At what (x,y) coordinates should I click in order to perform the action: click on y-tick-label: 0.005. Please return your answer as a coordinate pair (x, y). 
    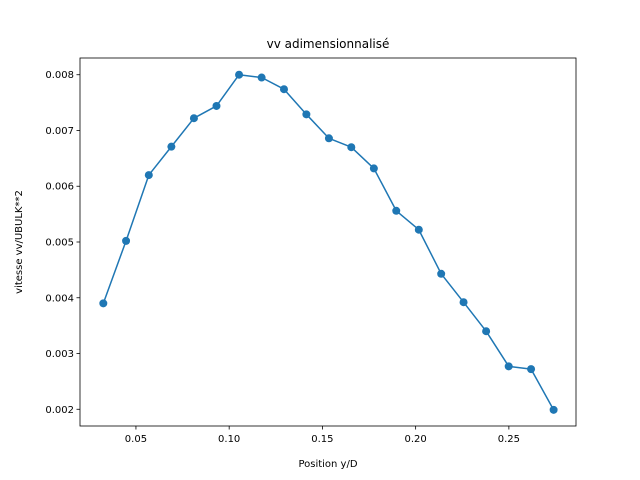
    Looking at the image, I should click on (59, 243).